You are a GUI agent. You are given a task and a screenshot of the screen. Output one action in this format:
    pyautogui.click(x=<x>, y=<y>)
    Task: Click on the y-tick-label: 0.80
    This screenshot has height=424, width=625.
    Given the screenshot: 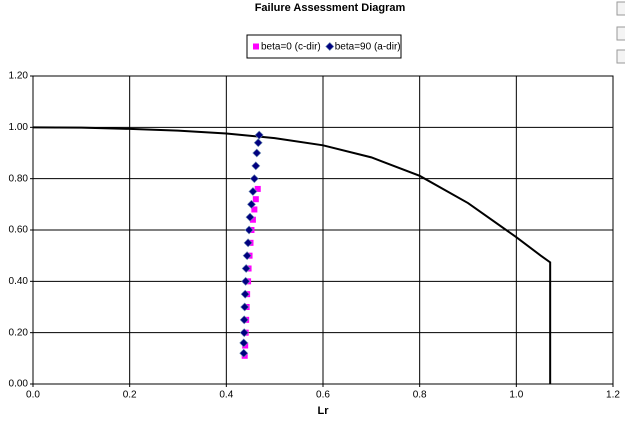 What is the action you would take?
    pyautogui.click(x=19, y=178)
    